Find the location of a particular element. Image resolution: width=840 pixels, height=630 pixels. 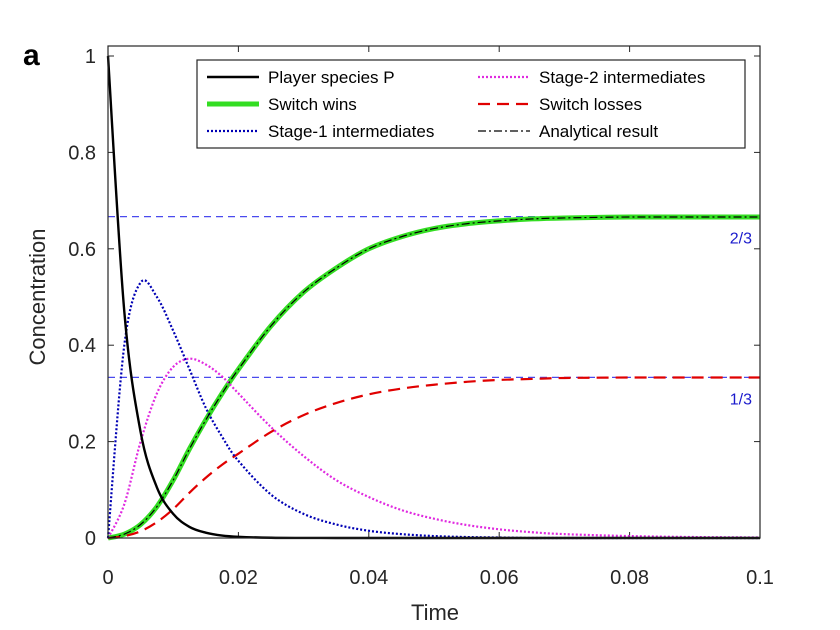

x-tick-label: 0 is located at coordinates (107, 578).